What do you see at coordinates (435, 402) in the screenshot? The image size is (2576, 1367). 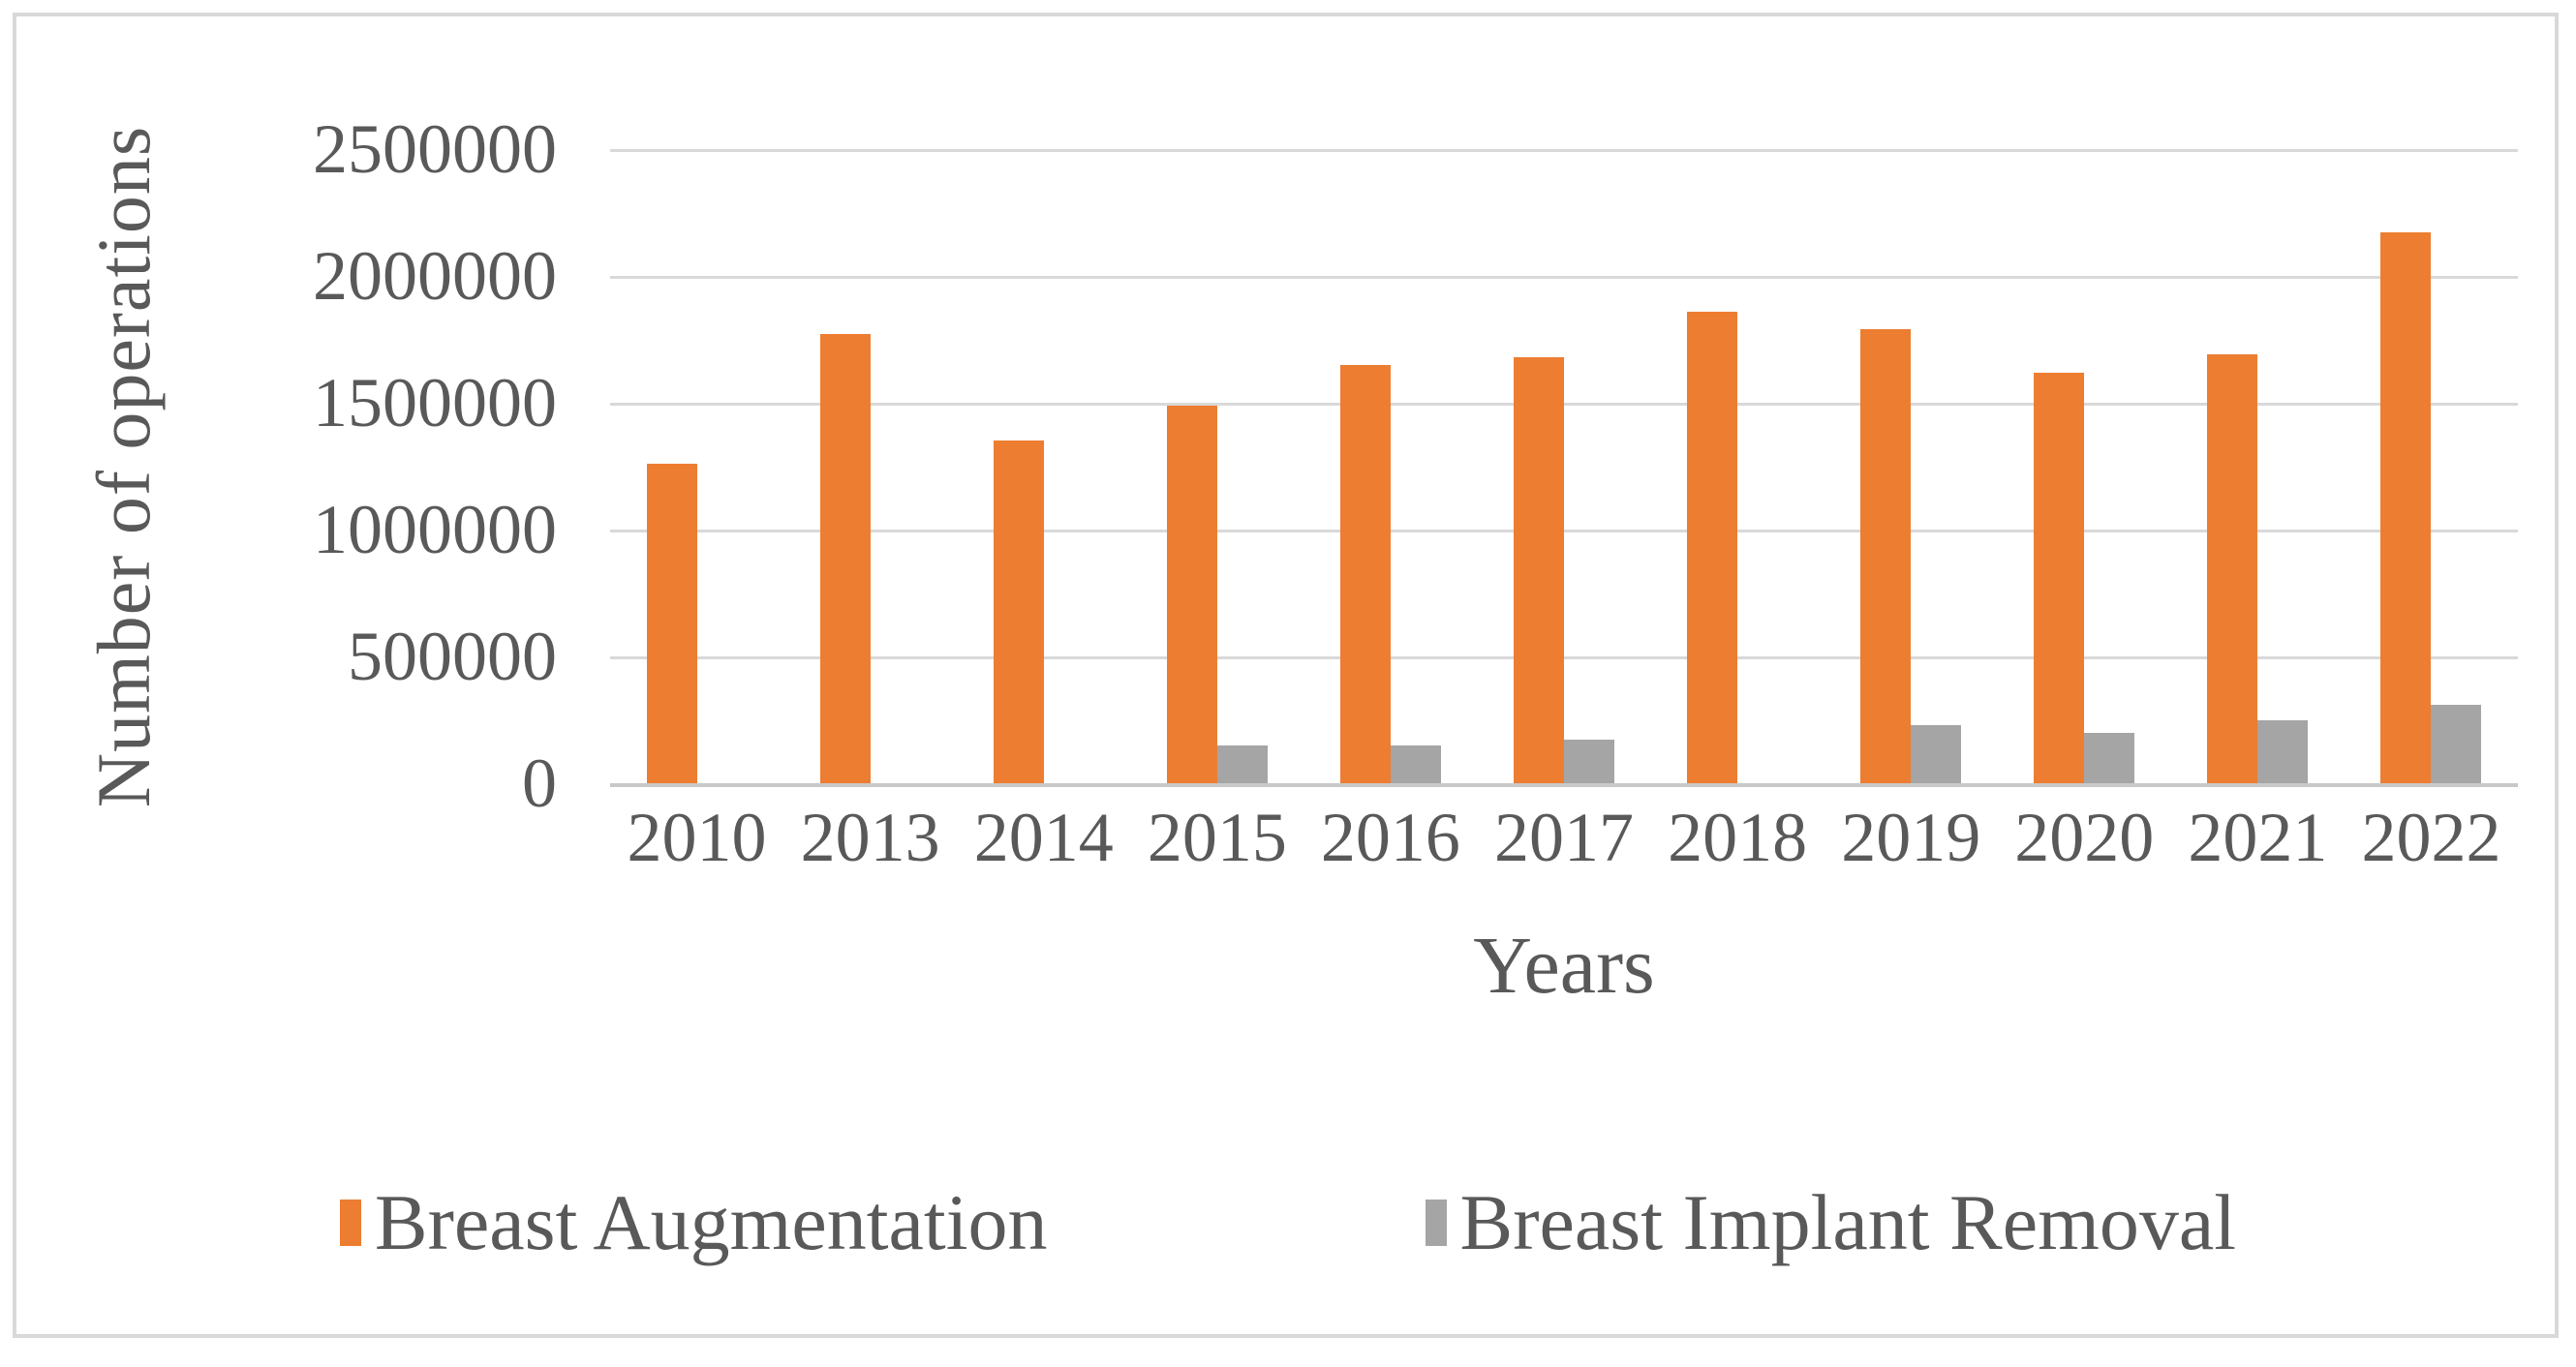 I see `y-tick-label: 1500000` at bounding box center [435, 402].